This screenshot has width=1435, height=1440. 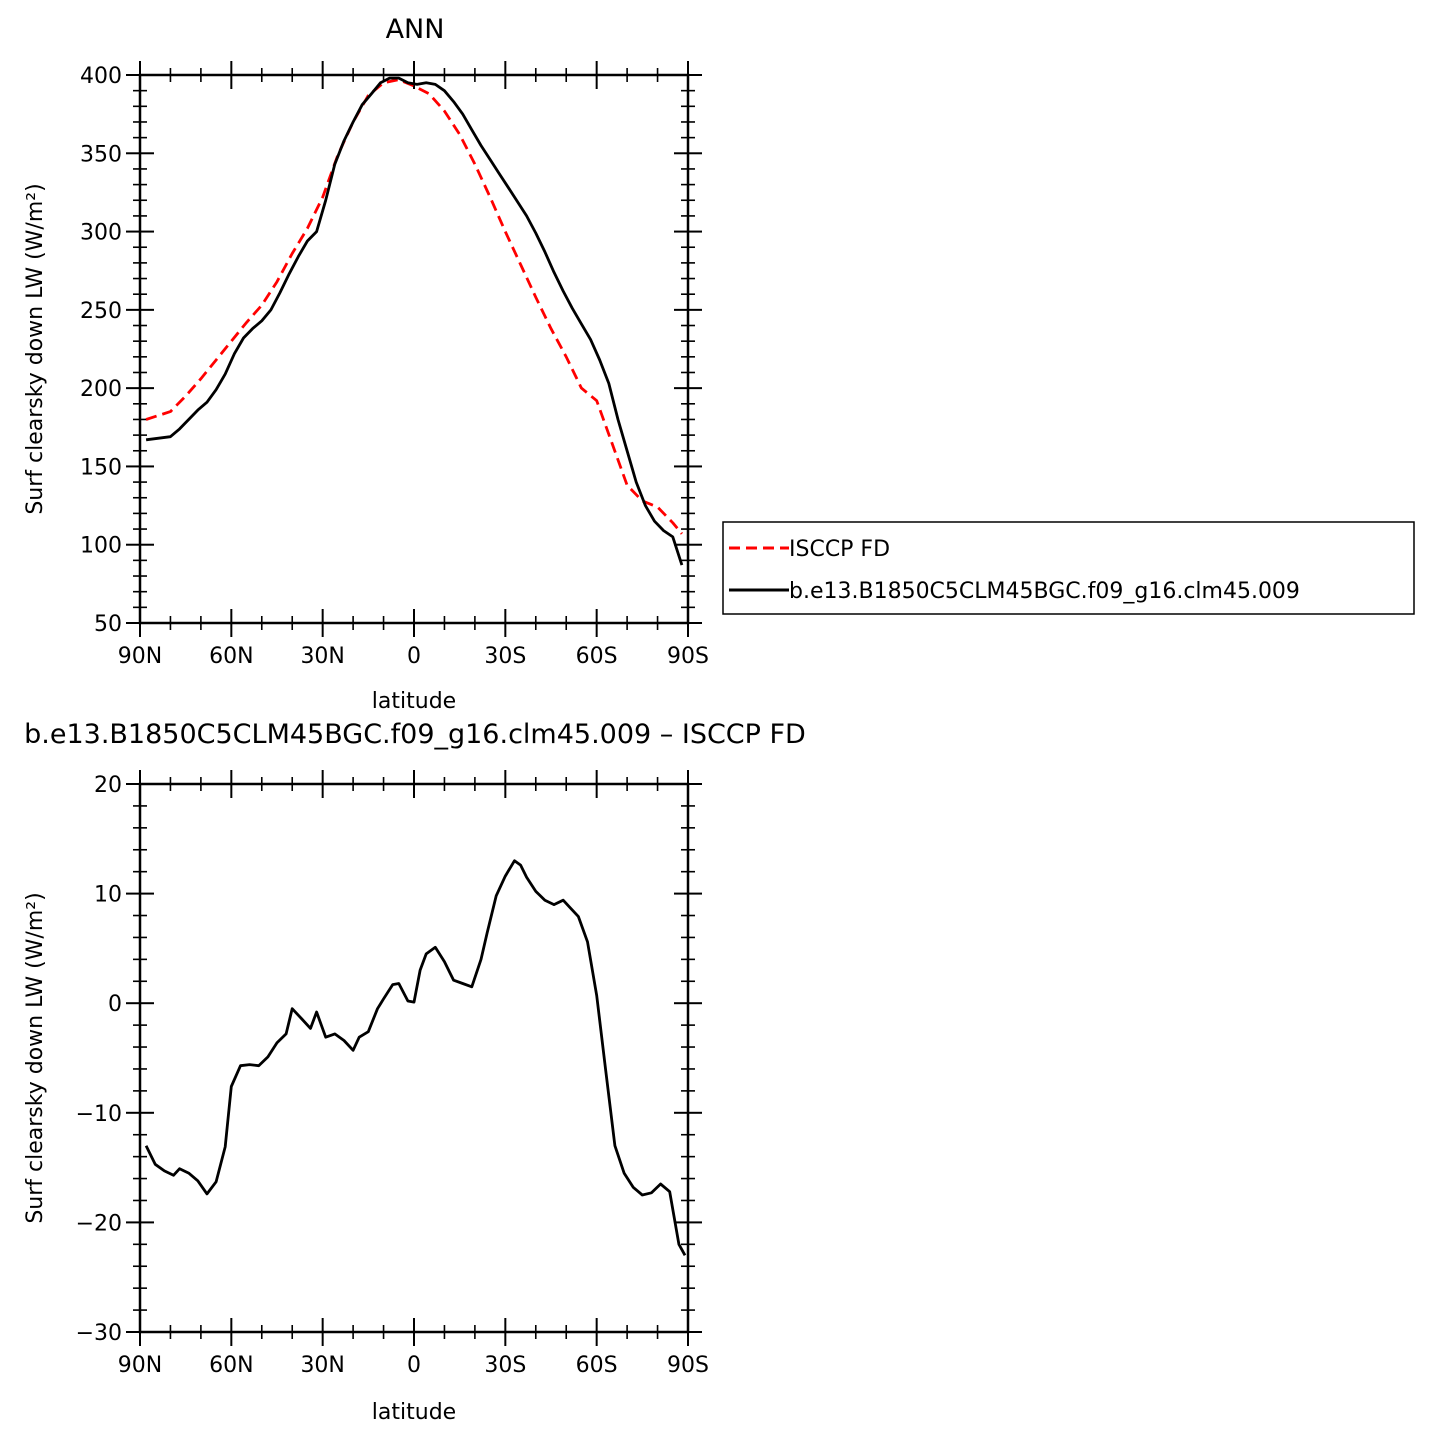 What do you see at coordinates (322, 656) in the screenshot?
I see `top-x-tick-label: 30N` at bounding box center [322, 656].